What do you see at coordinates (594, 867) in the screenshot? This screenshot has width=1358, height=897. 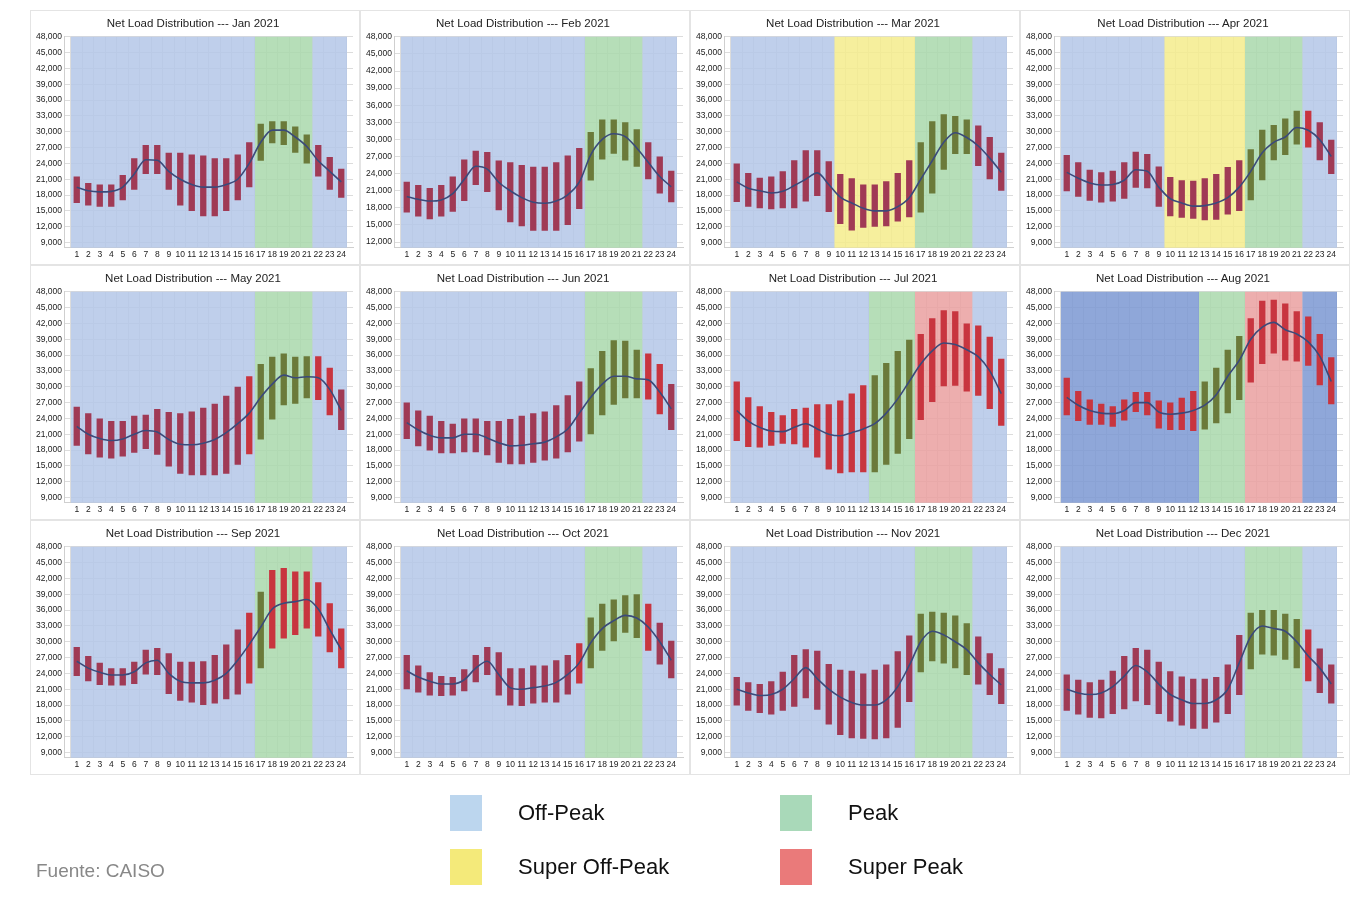 I see `category-label: Super Off-Peak` at bounding box center [594, 867].